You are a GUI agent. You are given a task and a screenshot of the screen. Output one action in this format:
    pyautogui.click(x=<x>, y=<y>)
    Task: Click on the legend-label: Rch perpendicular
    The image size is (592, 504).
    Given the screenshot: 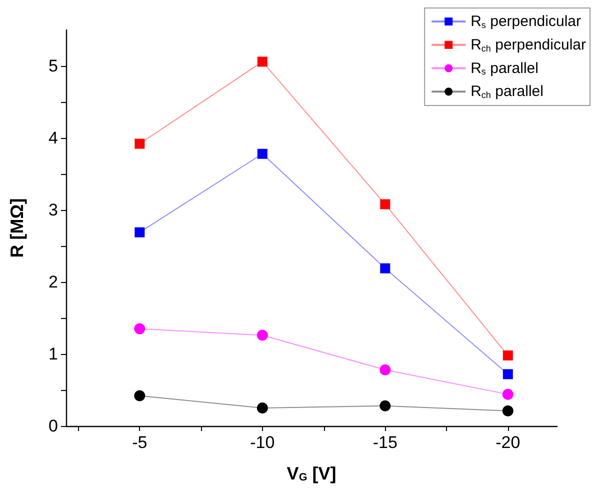 What is the action you would take?
    pyautogui.click(x=528, y=45)
    